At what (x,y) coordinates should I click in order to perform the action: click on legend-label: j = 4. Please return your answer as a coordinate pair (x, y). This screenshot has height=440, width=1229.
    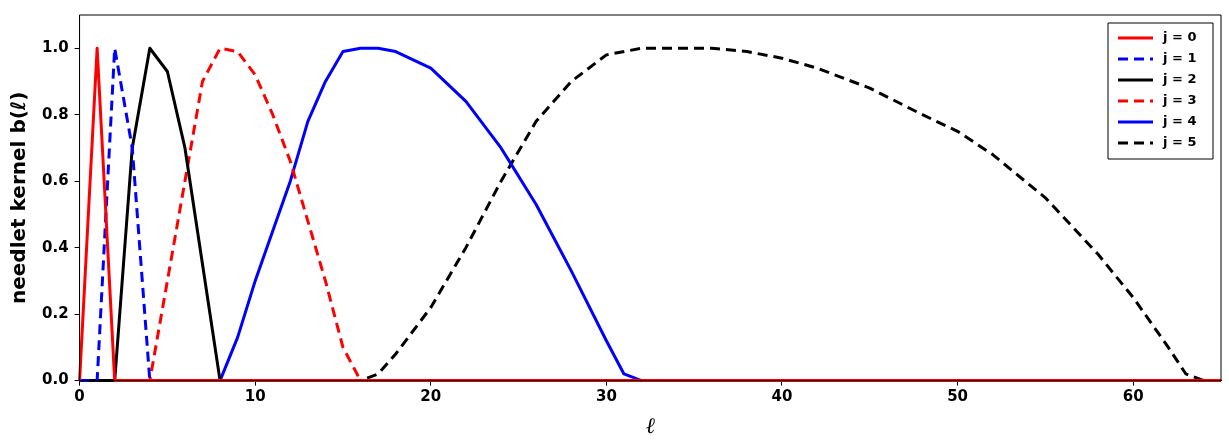
    Looking at the image, I should click on (1179, 121).